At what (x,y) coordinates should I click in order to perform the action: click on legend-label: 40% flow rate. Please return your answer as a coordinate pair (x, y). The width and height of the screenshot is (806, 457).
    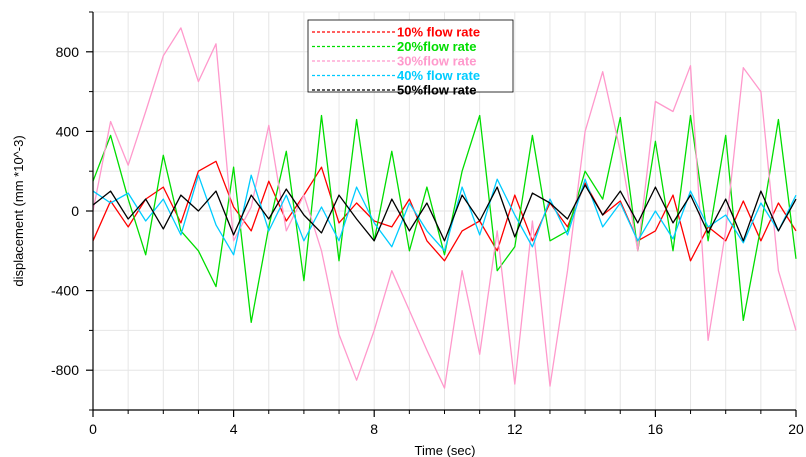
    Looking at the image, I should click on (438, 75).